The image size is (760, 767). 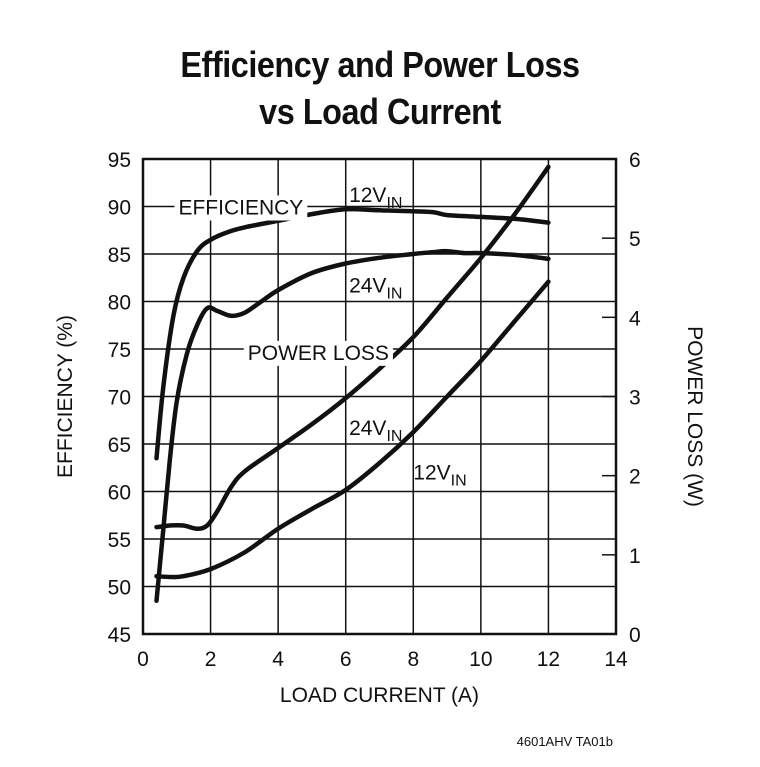 What do you see at coordinates (635, 239) in the screenshot?
I see `right-y-tick-label: 5` at bounding box center [635, 239].